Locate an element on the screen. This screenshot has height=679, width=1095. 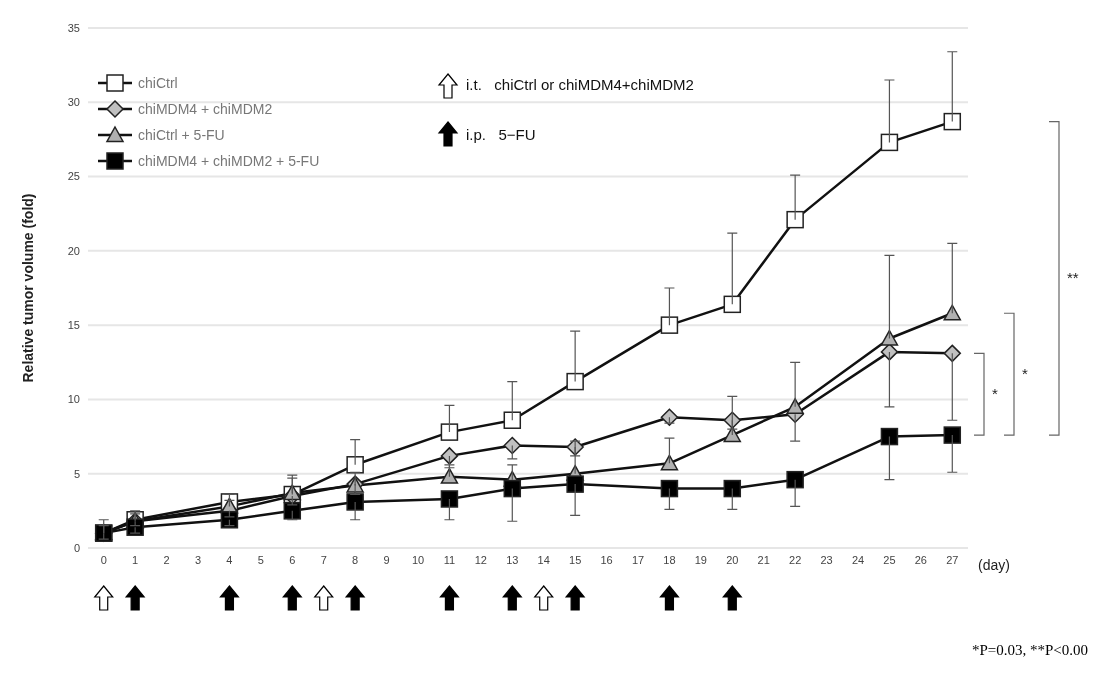
x-tick-label: 4 is located at coordinates (229, 559).